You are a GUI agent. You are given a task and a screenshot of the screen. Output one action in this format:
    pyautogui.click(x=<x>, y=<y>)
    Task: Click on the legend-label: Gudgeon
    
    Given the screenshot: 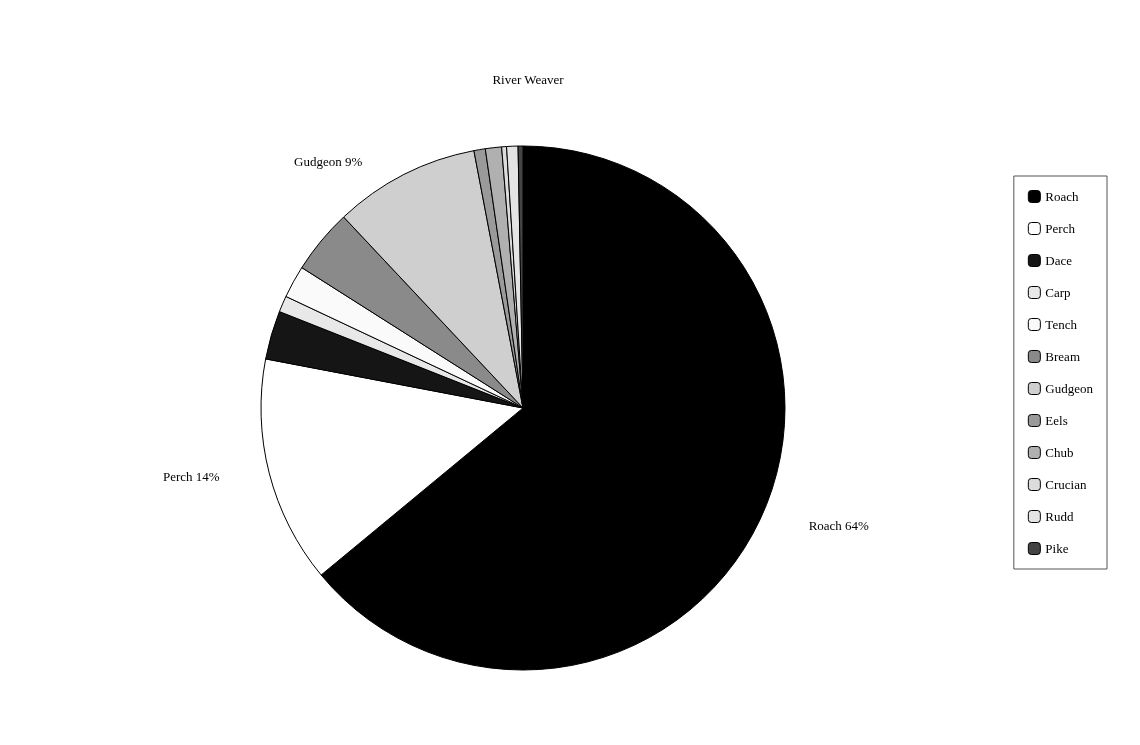 What is the action you would take?
    pyautogui.click(x=1069, y=388)
    